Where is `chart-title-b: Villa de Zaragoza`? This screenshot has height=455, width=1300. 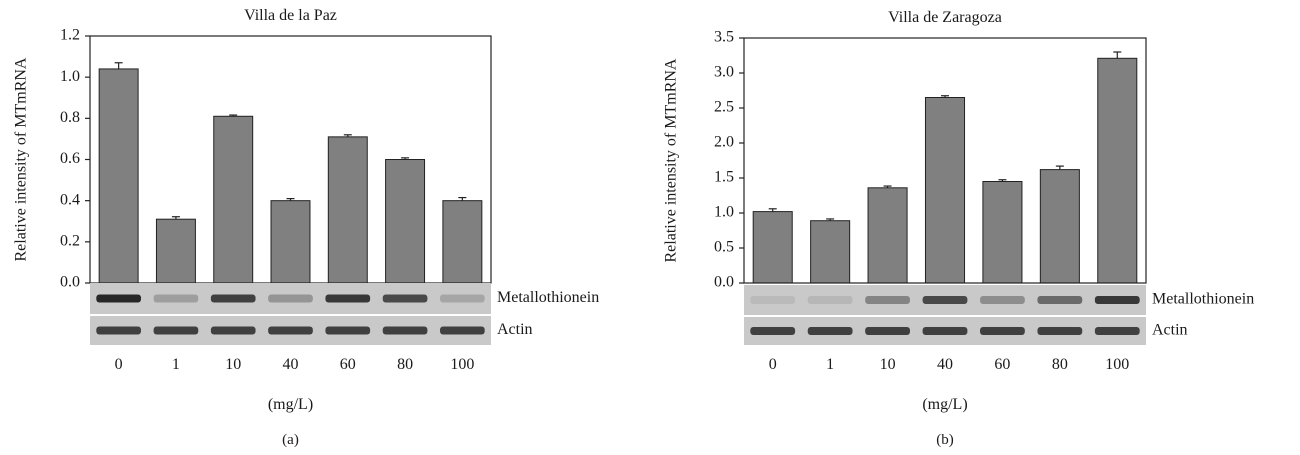
chart-title-b: Villa de Zaragoza is located at coordinates (945, 17).